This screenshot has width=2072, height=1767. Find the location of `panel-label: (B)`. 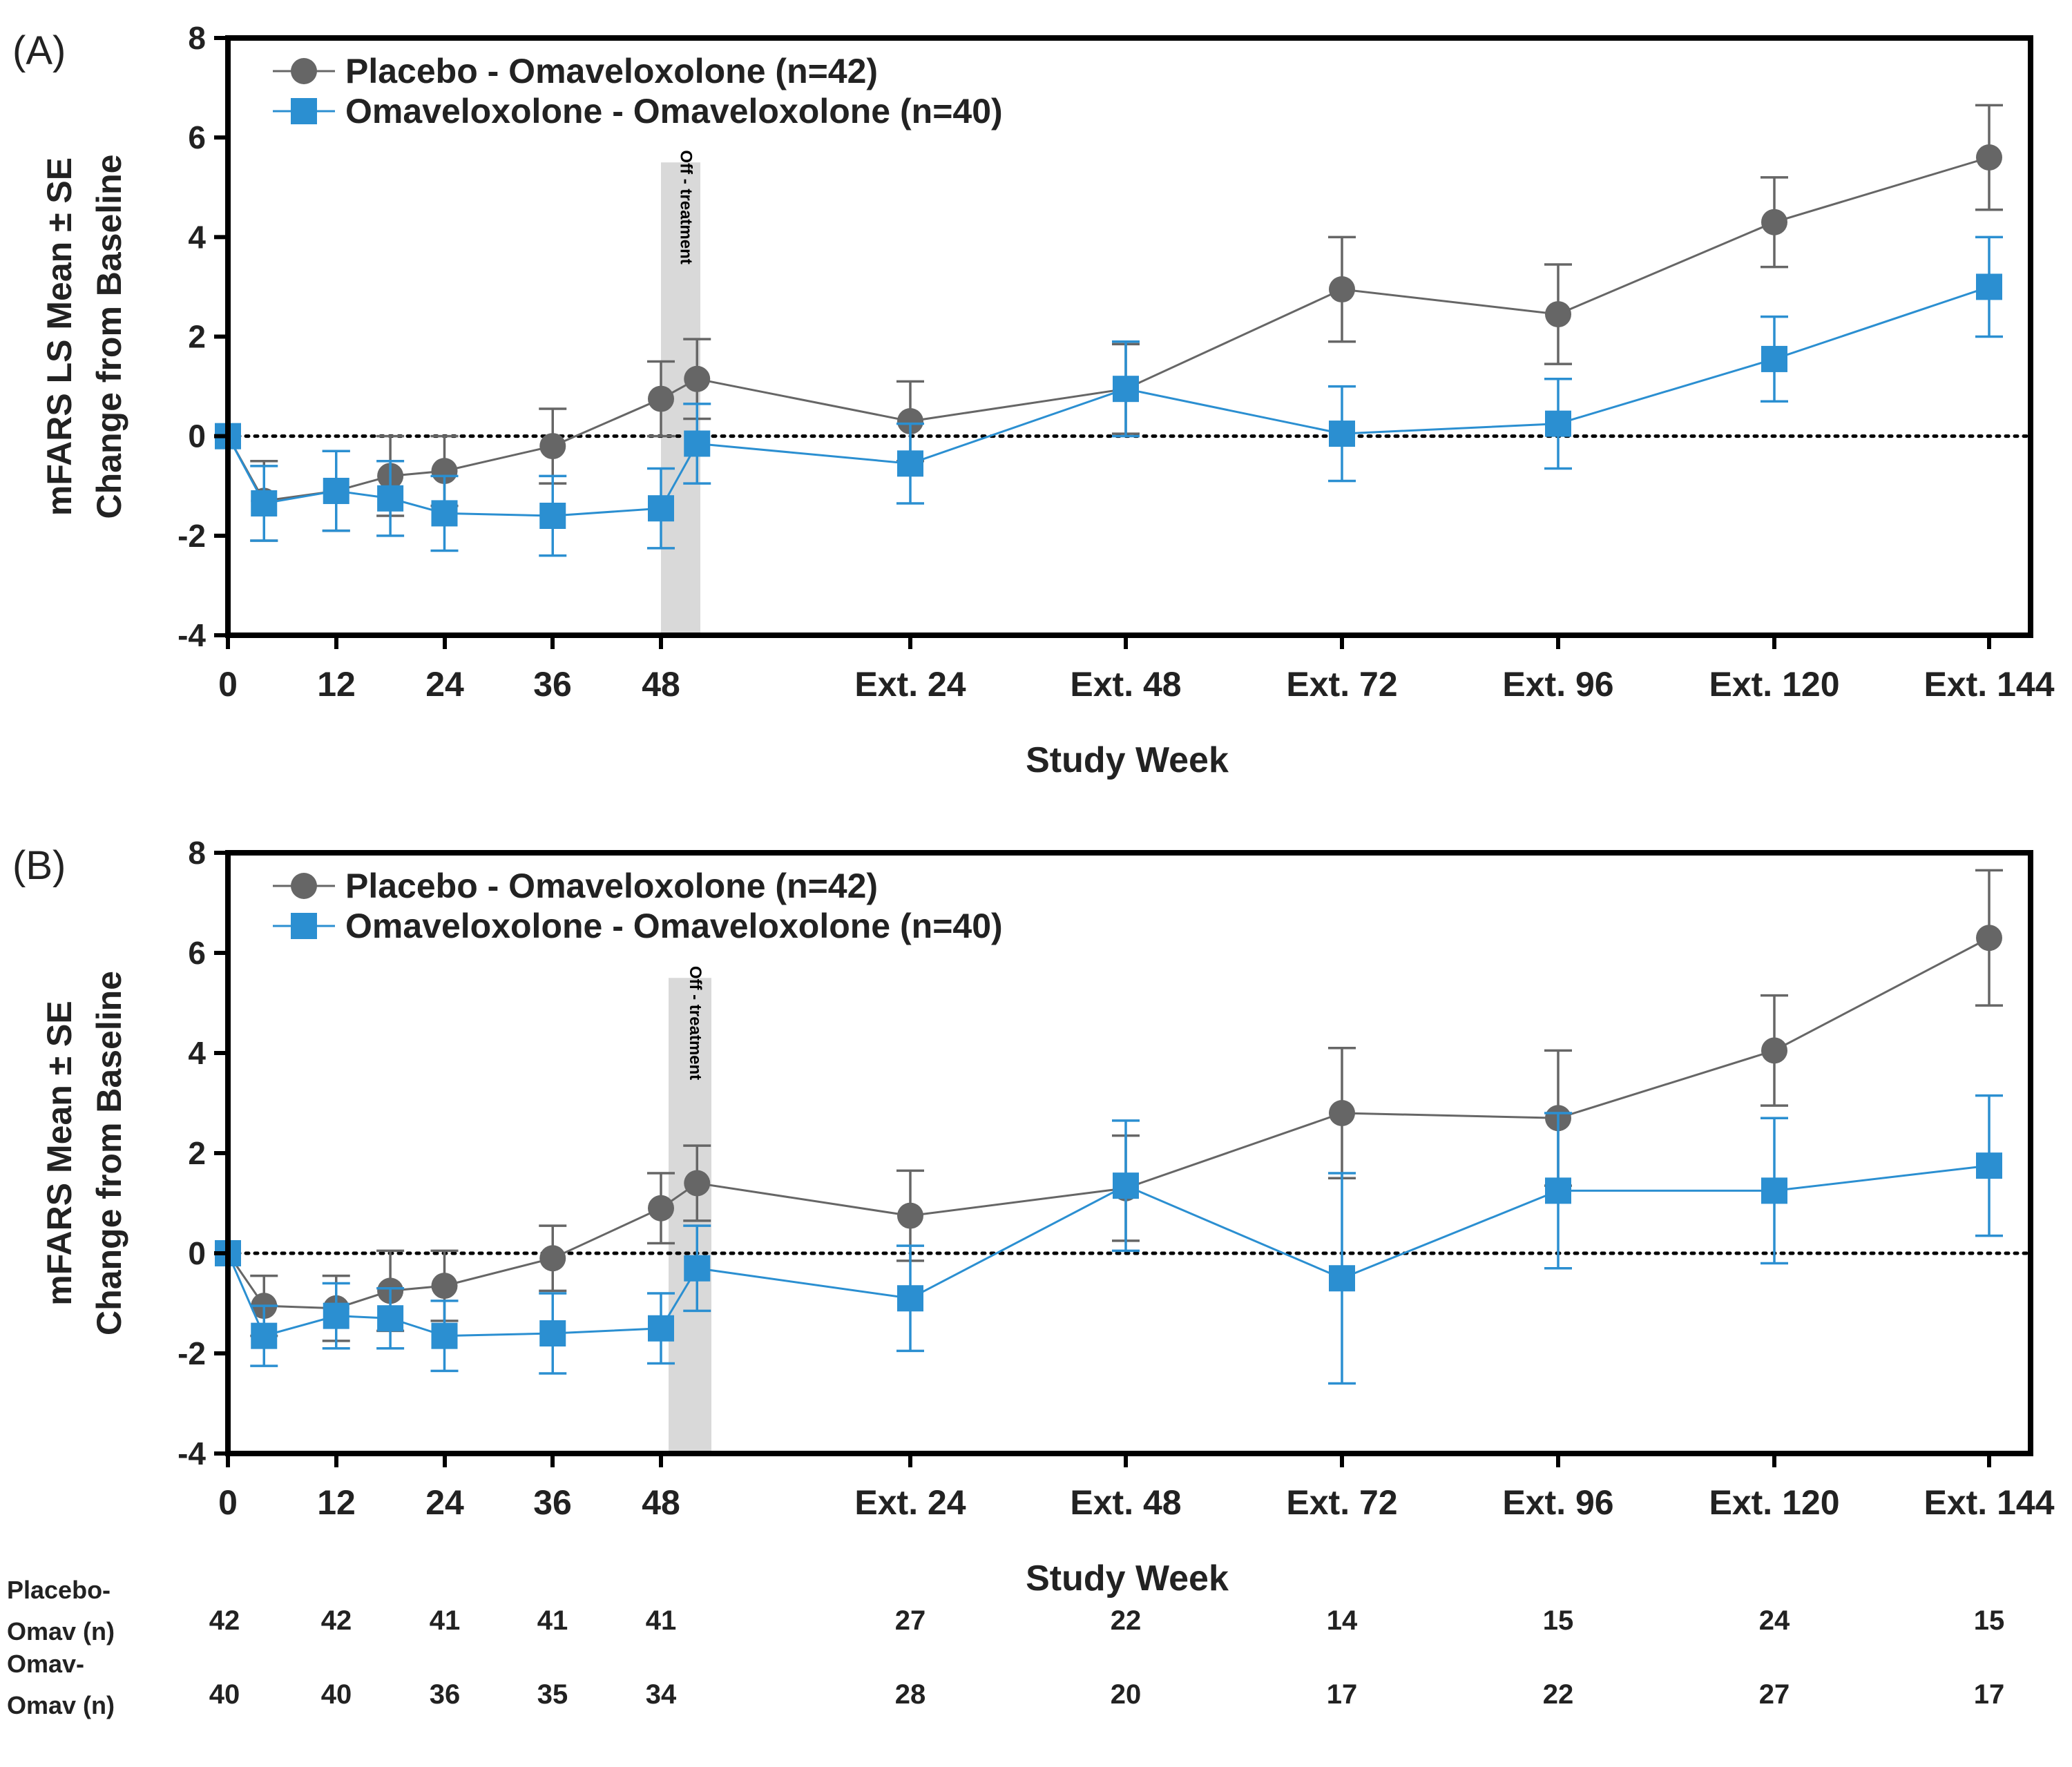

panel-label: (B) is located at coordinates (39, 865).